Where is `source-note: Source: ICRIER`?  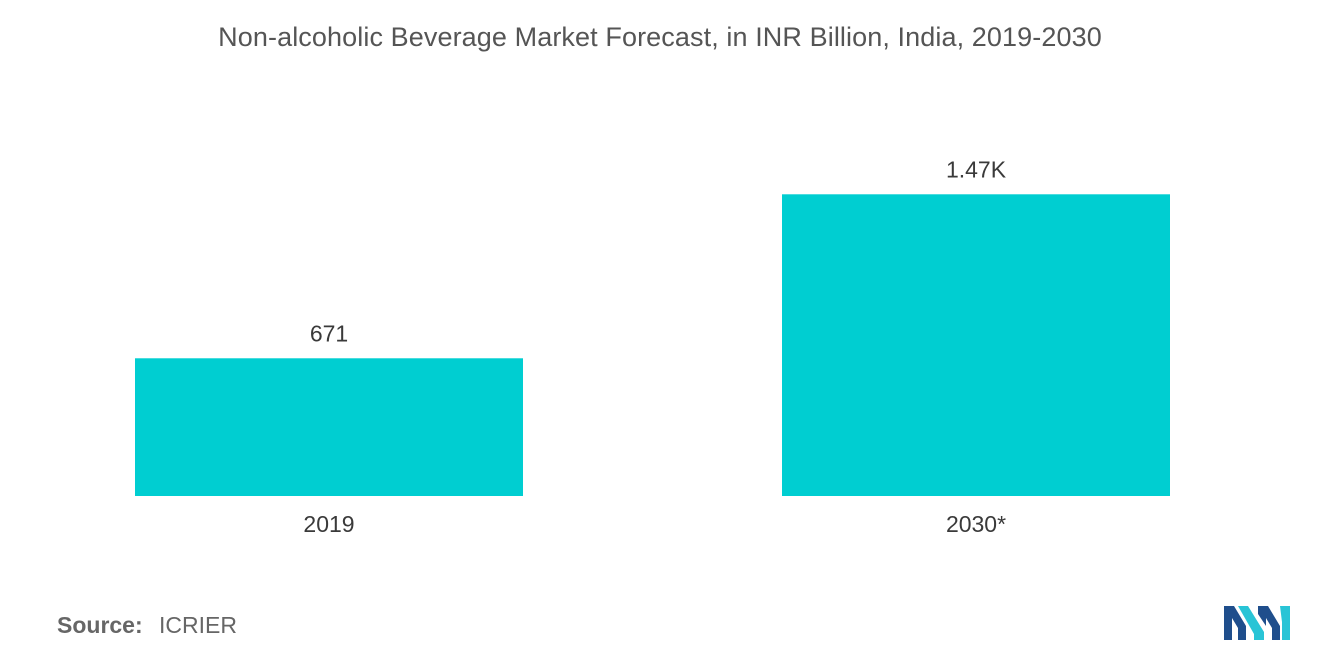
source-note: Source: ICRIER is located at coordinates (147, 625).